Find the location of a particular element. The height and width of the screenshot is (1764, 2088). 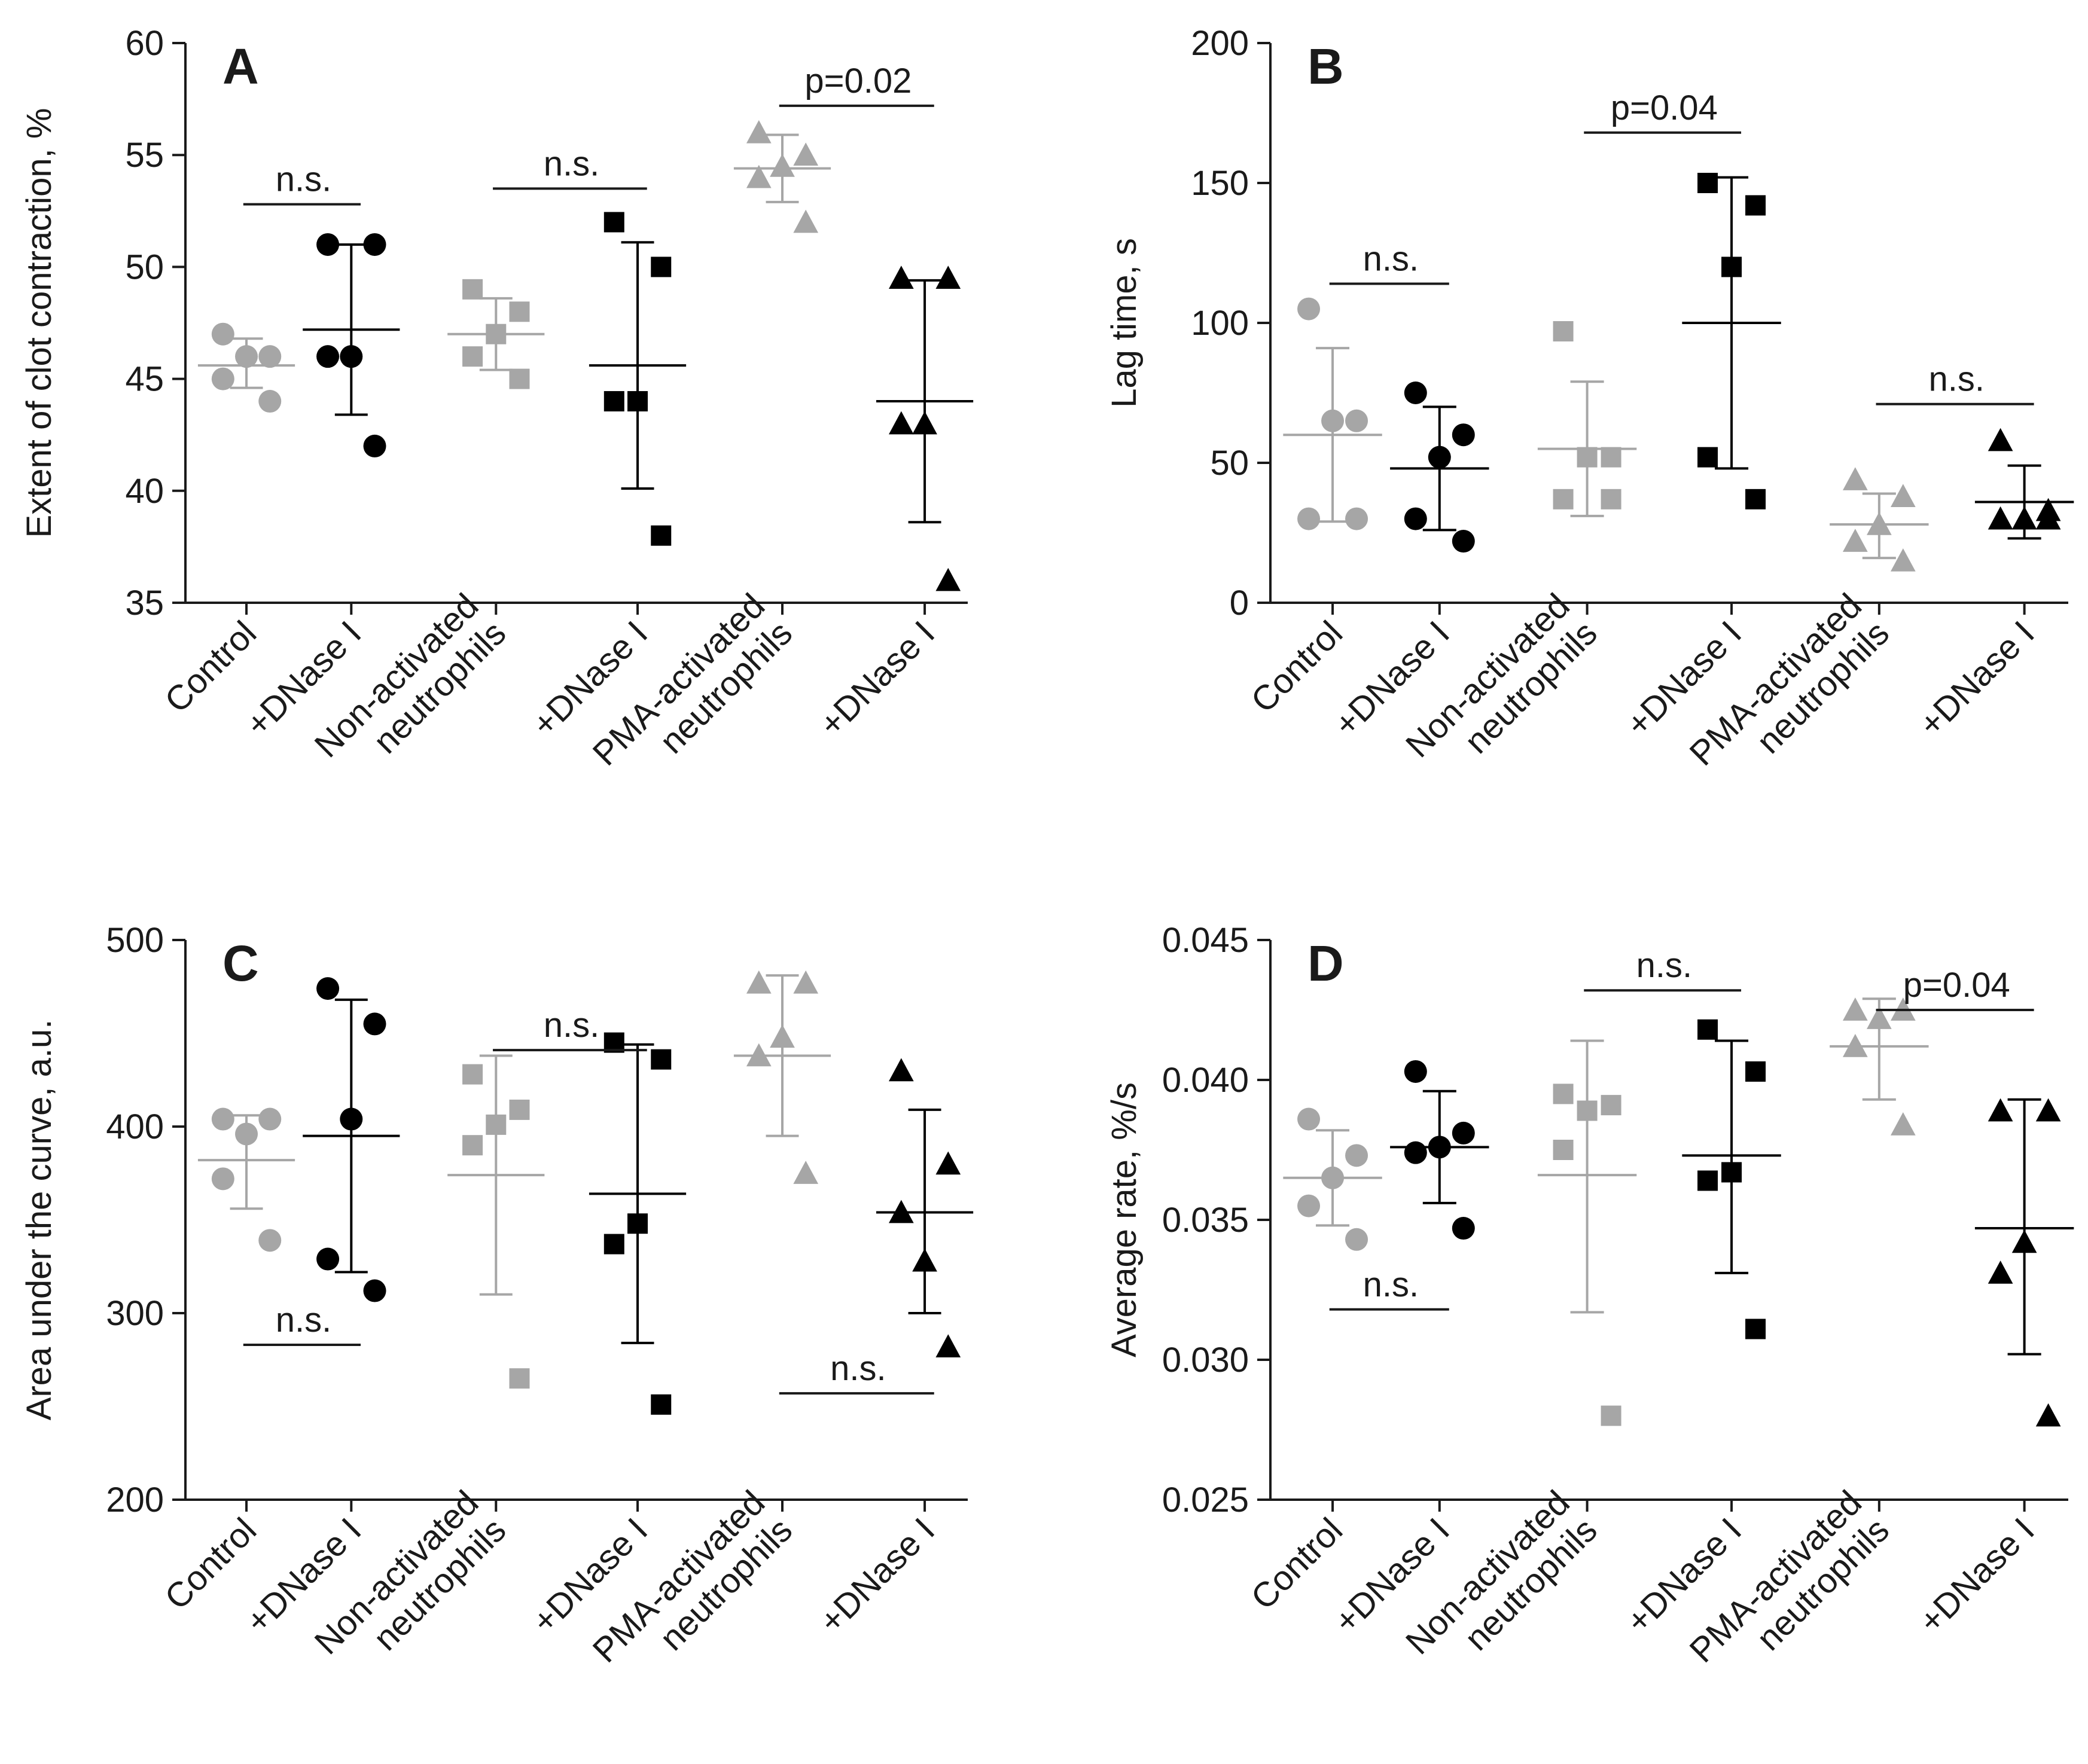

y-tick-label: 0.030 is located at coordinates (1205, 1360).